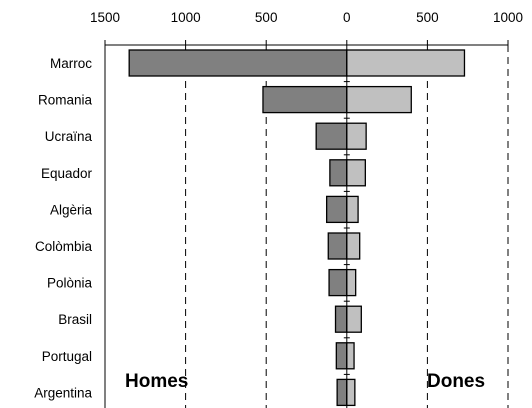 This screenshot has width=532, height=408. Describe the element at coordinates (70, 283) in the screenshot. I see `category-label: Polònia` at that location.